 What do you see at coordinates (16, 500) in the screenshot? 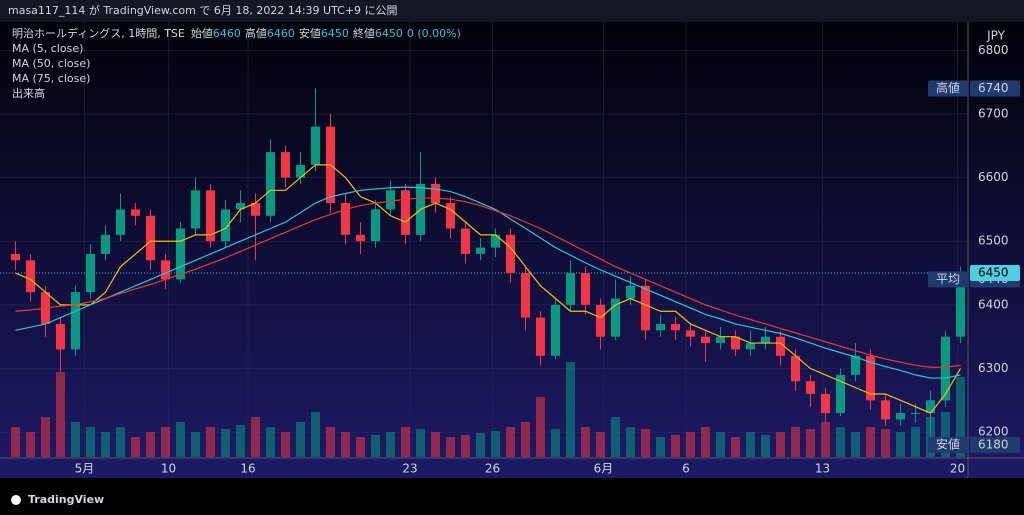
I see `logo-icon` at bounding box center [16, 500].